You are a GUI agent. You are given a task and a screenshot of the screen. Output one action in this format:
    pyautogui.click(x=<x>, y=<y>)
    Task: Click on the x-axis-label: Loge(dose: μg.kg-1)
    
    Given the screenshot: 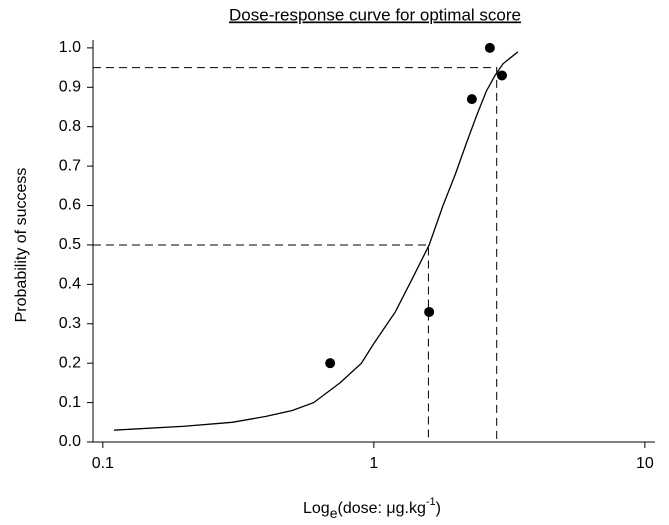 What is the action you would take?
    pyautogui.click(x=372, y=508)
    